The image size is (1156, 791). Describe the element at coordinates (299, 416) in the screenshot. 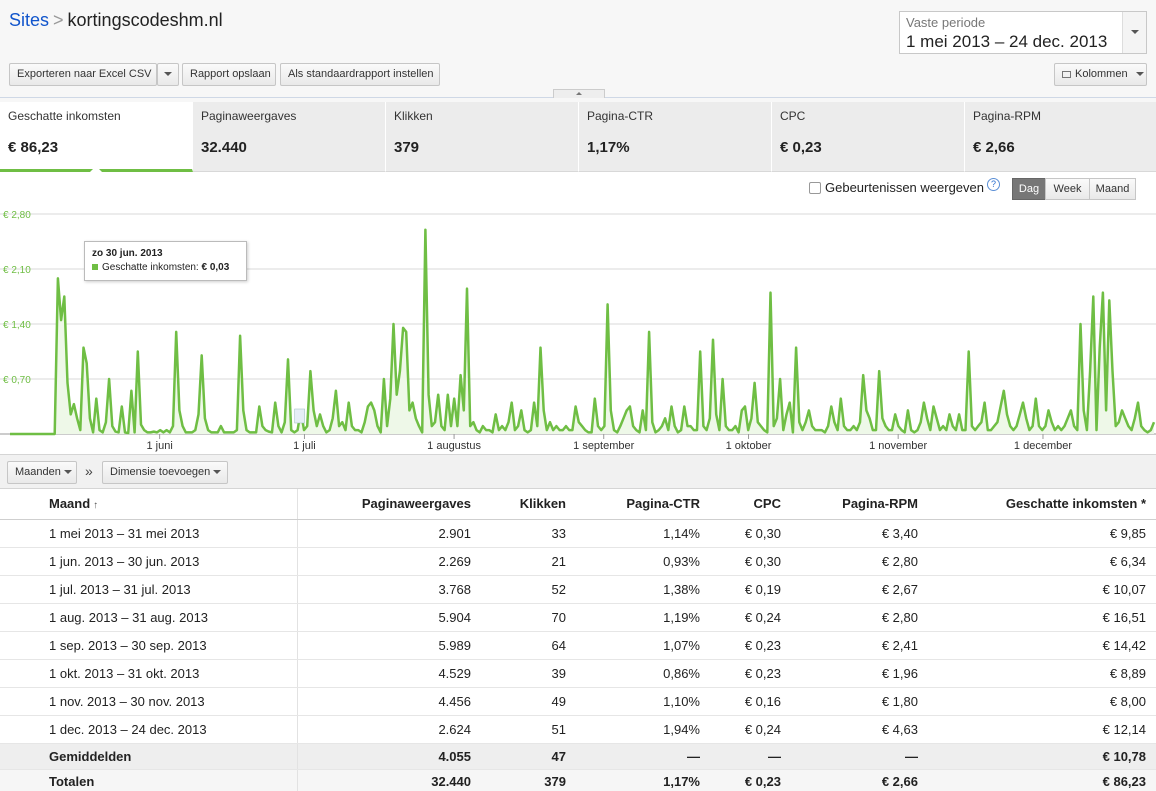

I see `hover-marker` at that location.